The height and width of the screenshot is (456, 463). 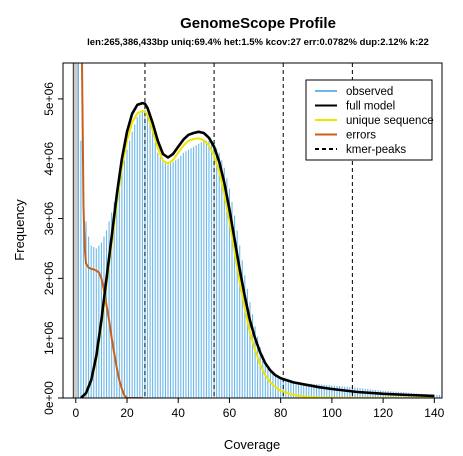 I want to click on x-tick-label: 100, so click(x=332, y=413).